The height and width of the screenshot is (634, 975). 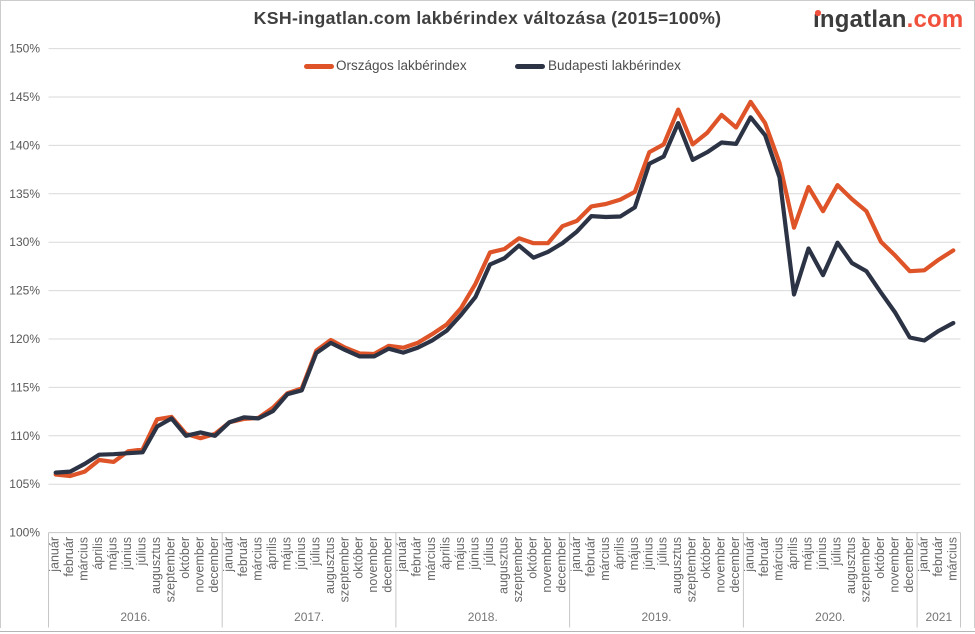 What do you see at coordinates (656, 617) in the screenshot?
I see `svg-text: 2019.` at bounding box center [656, 617].